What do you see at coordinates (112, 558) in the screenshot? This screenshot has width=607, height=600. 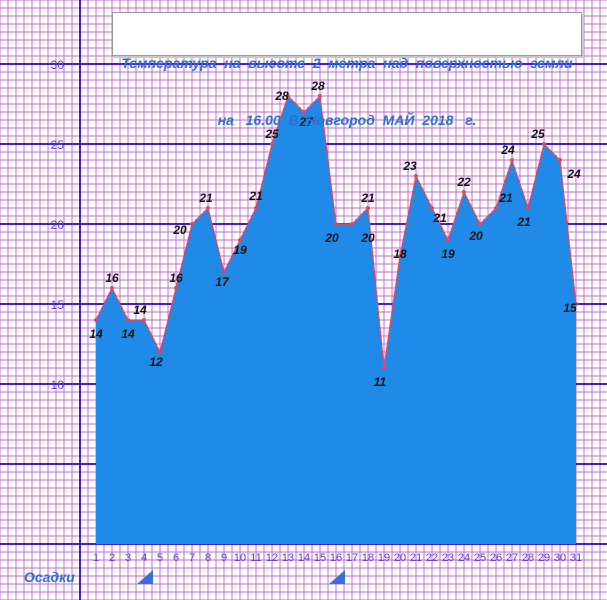 I see `x-tick-label: 2` at bounding box center [112, 558].